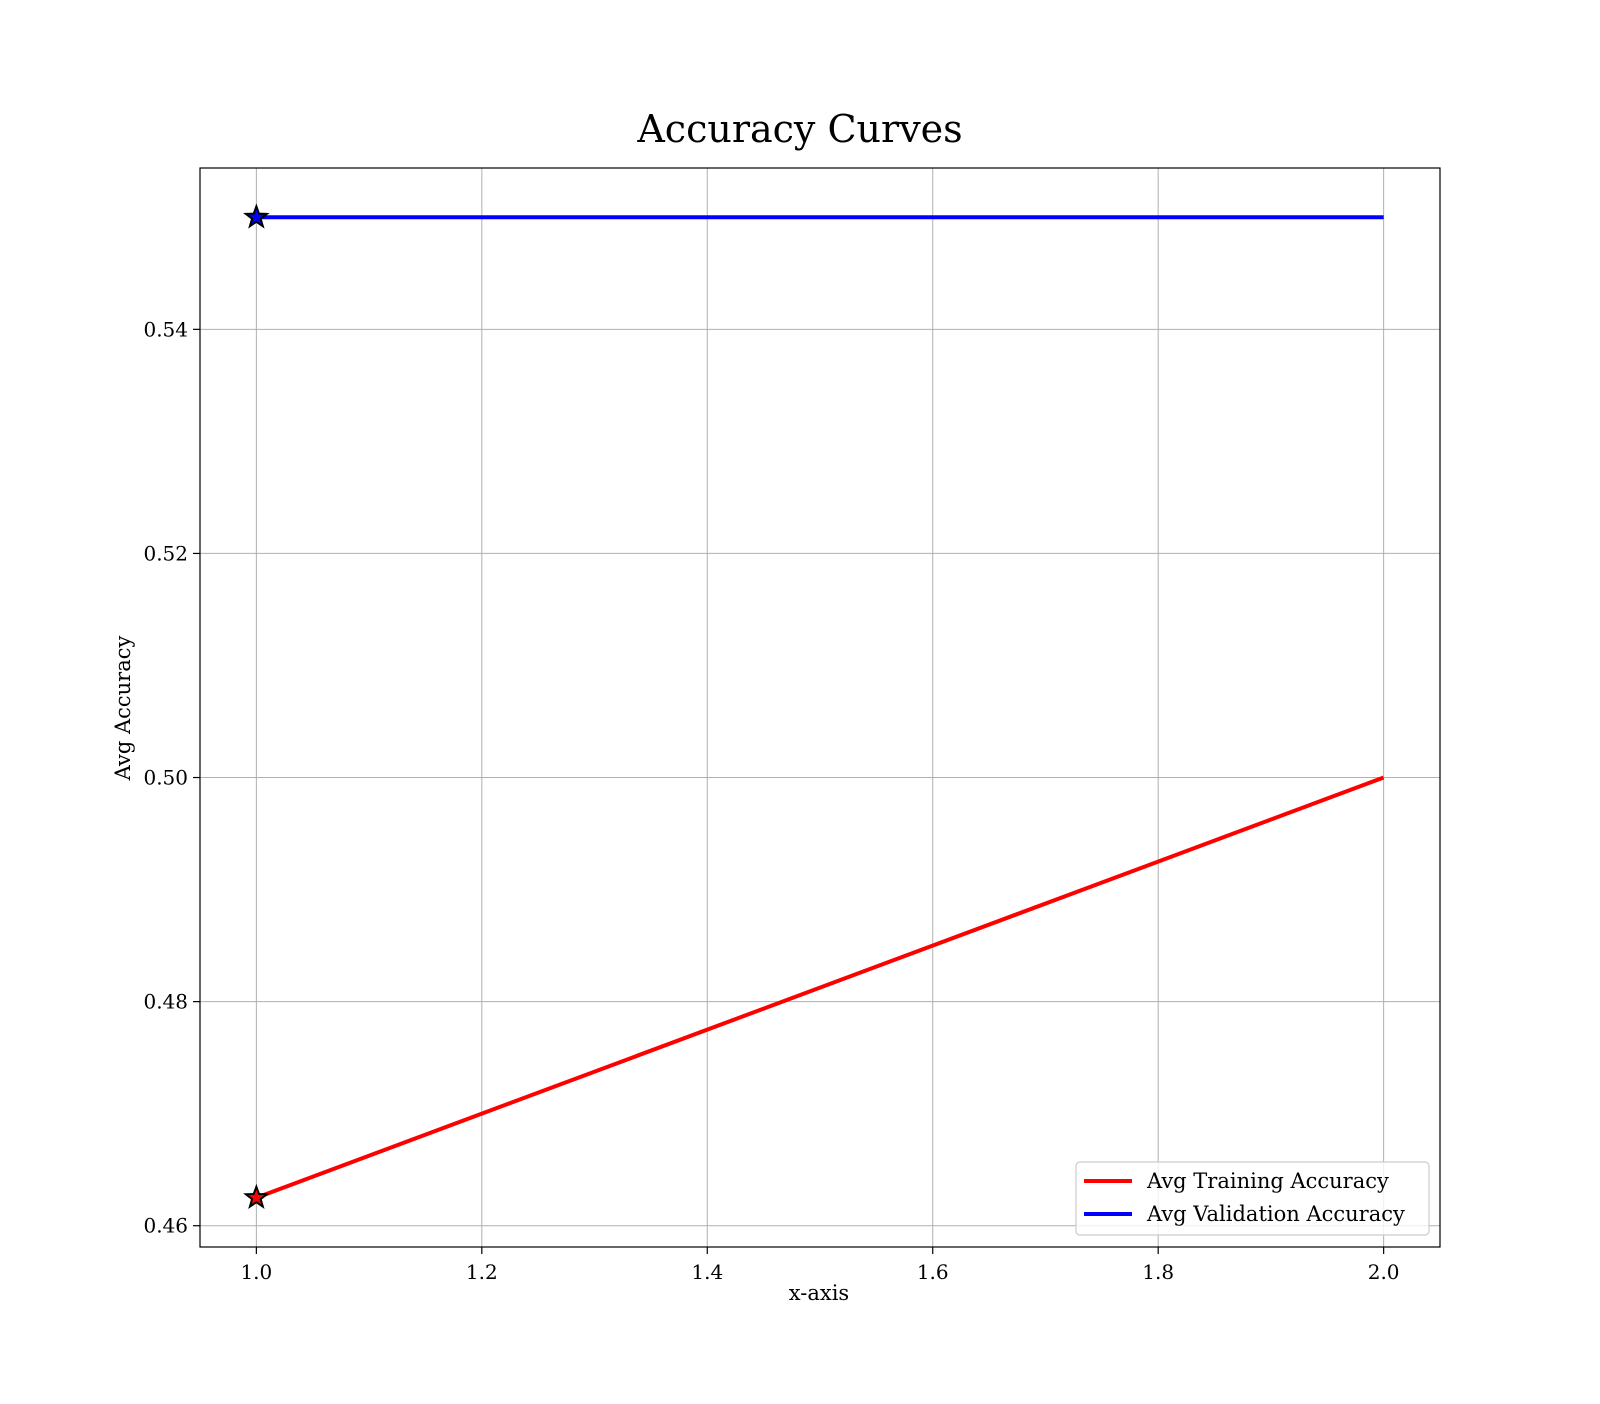 The height and width of the screenshot is (1404, 1600). What do you see at coordinates (256, 1272) in the screenshot?
I see `x-tick-label: 1.0` at bounding box center [256, 1272].